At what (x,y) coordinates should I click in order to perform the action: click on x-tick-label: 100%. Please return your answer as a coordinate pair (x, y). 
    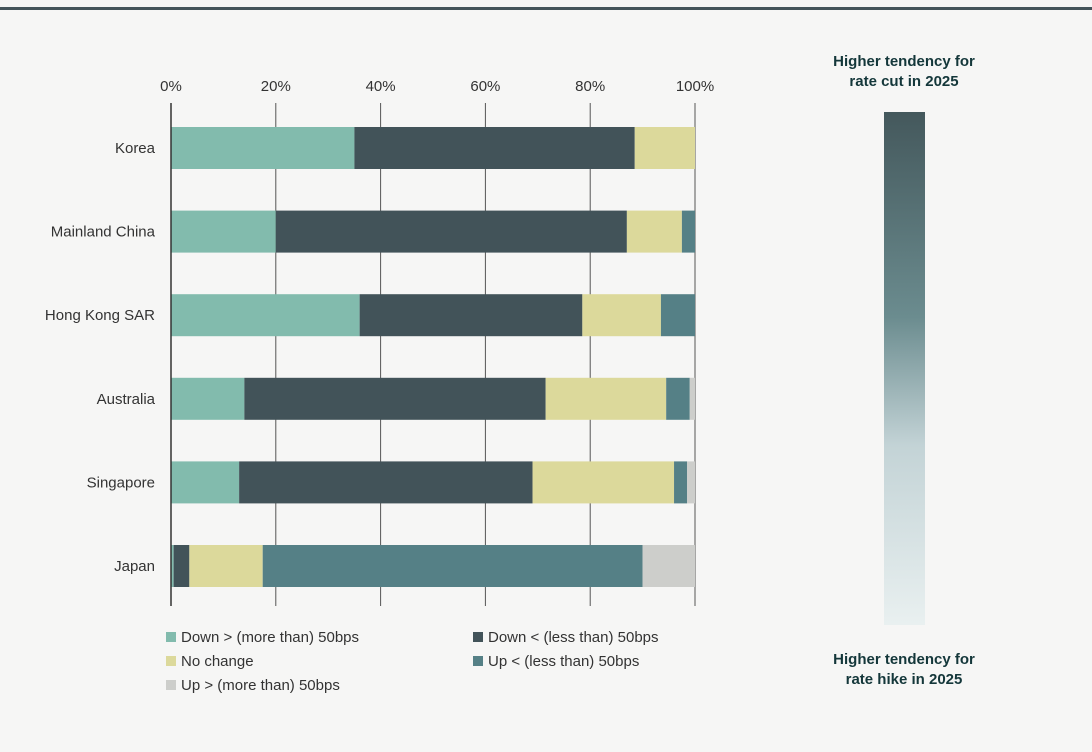
    Looking at the image, I should click on (695, 86).